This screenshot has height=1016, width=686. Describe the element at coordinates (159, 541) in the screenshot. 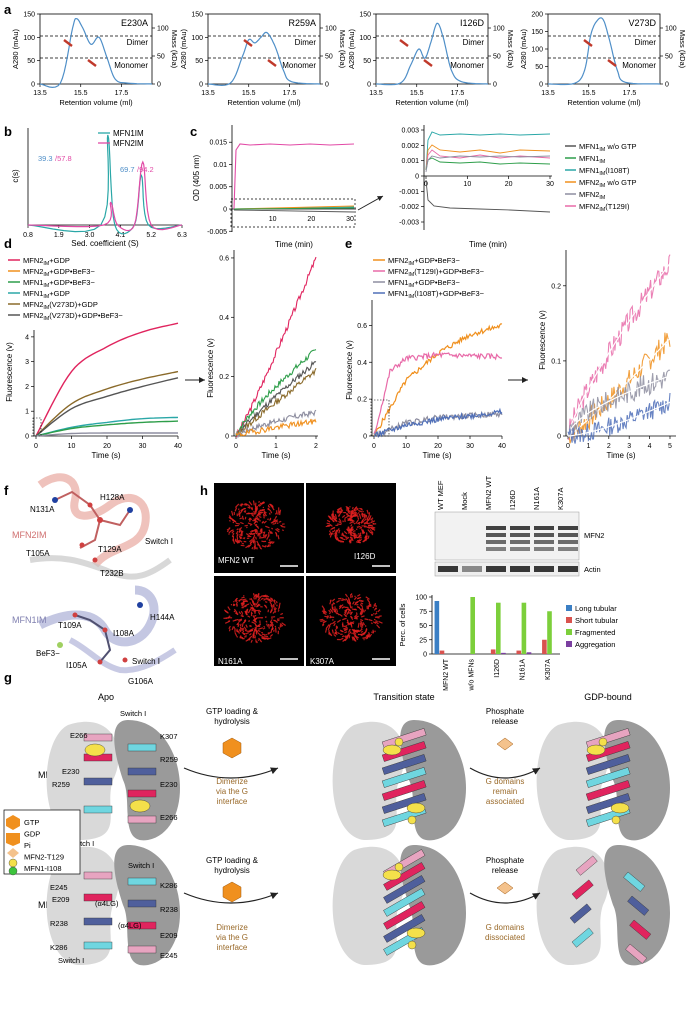

I see `label-switch-i-top: Switch I` at that location.